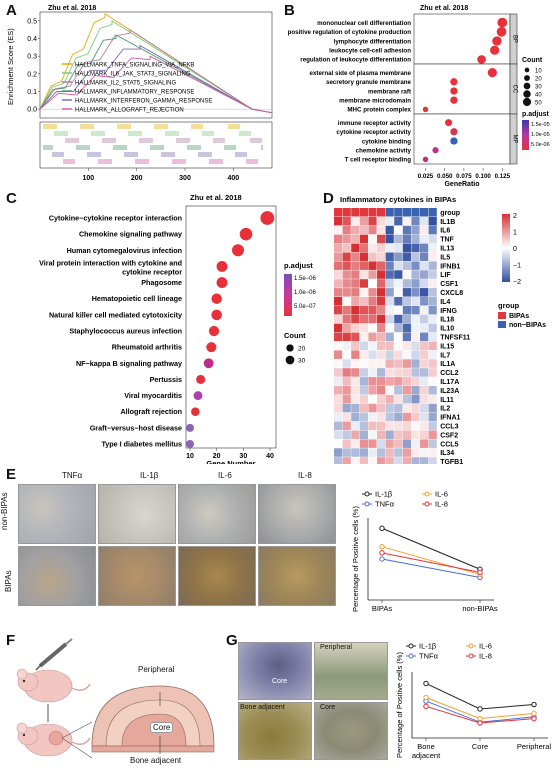 The height and width of the screenshot is (768, 556). What do you see at coordinates (471, 646) in the screenshot?
I see `g-legend-marker` at bounding box center [471, 646].